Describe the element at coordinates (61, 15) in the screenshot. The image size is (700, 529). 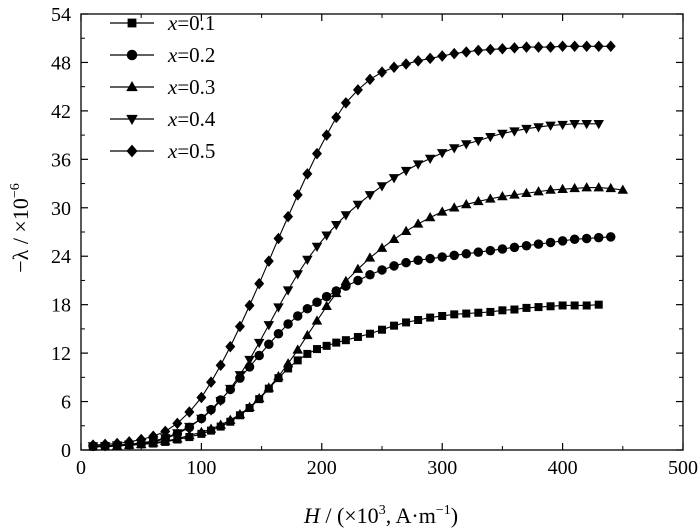
I see `y-tick-label: 54` at that location.